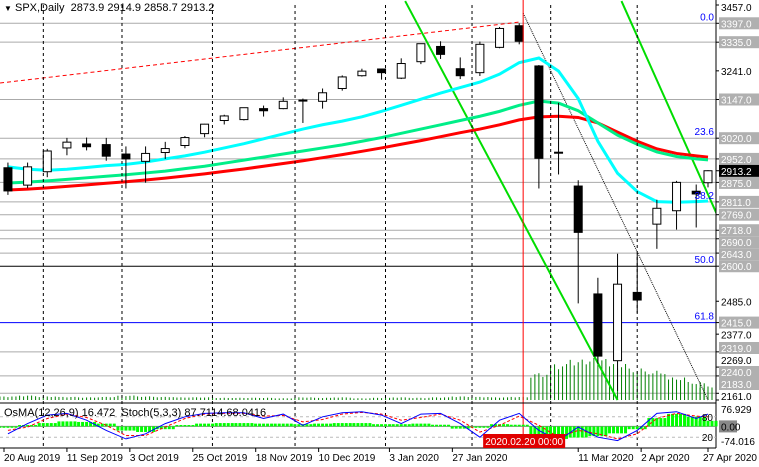  What do you see at coordinates (347, 458) in the screenshot?
I see `time-tick-label: 10 Dec 2019` at bounding box center [347, 458].